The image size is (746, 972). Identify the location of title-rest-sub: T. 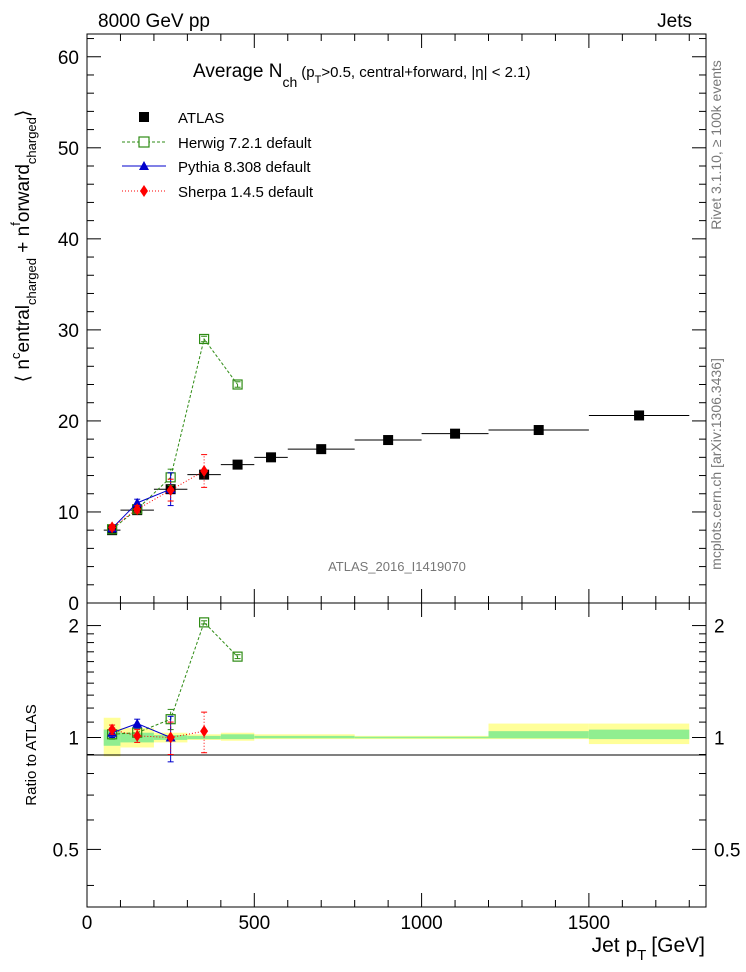
(318, 80).